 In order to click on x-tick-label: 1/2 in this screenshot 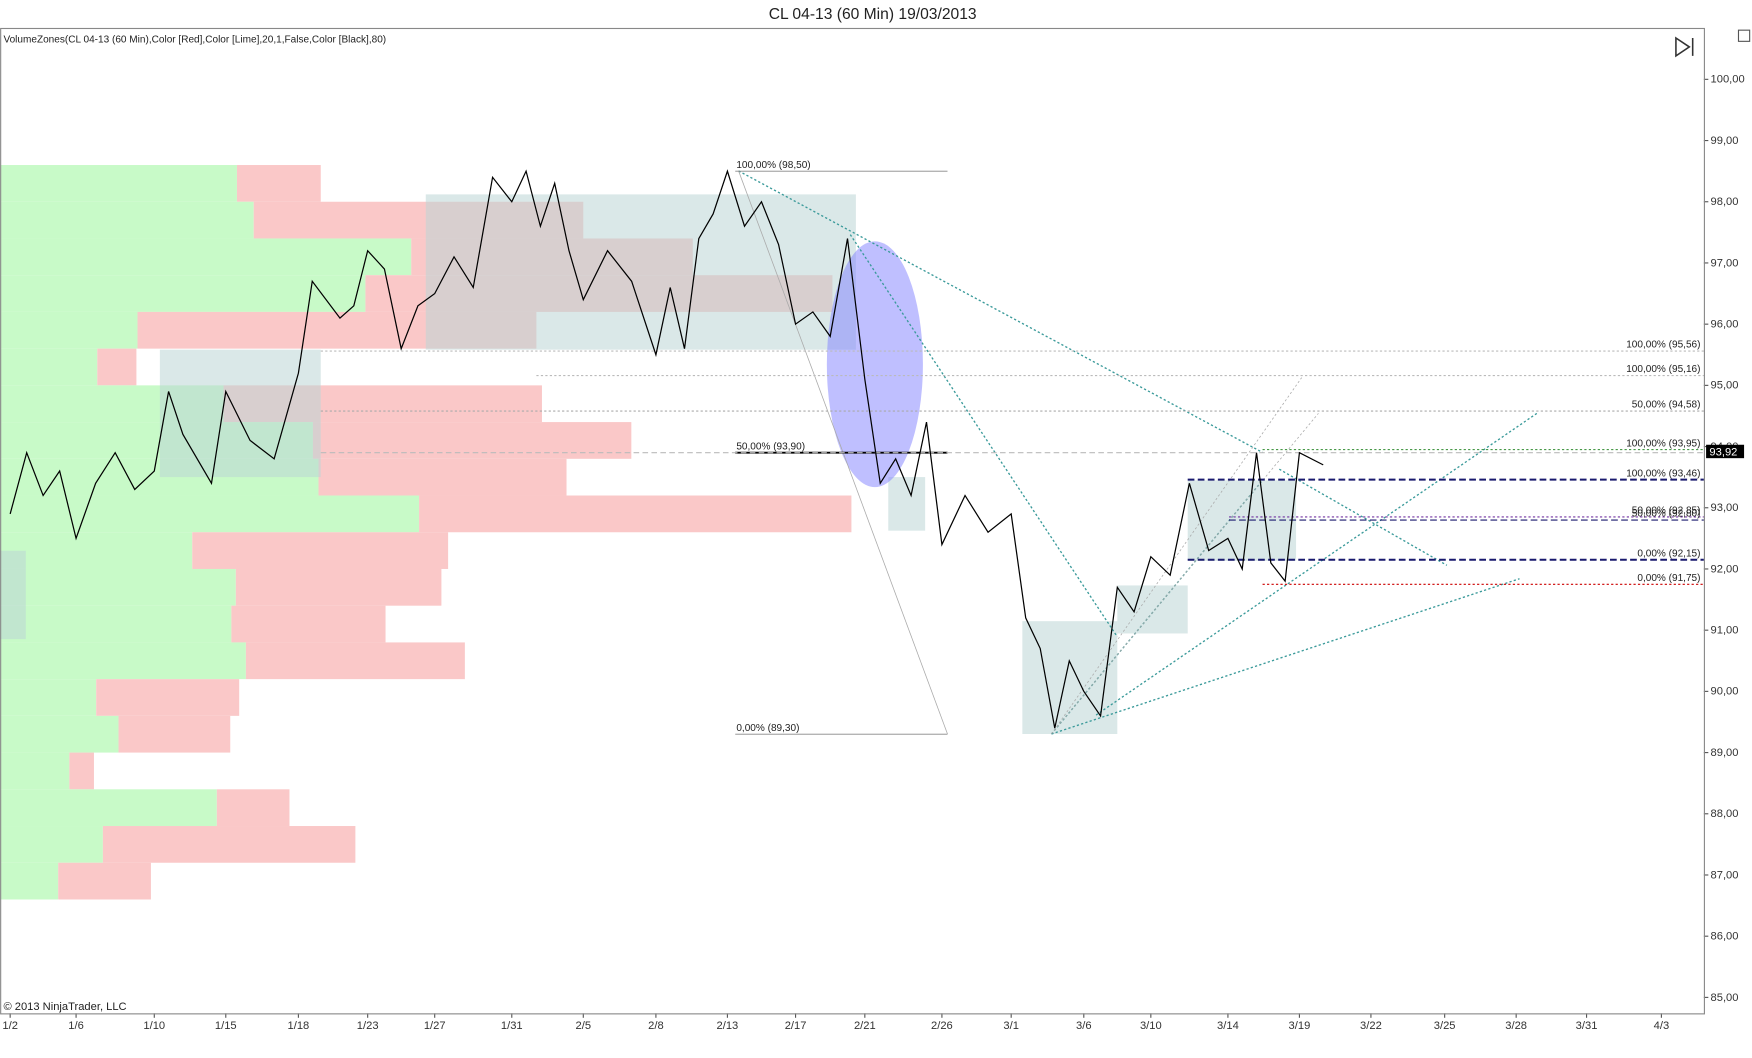, I will do `click(10, 1026)`.